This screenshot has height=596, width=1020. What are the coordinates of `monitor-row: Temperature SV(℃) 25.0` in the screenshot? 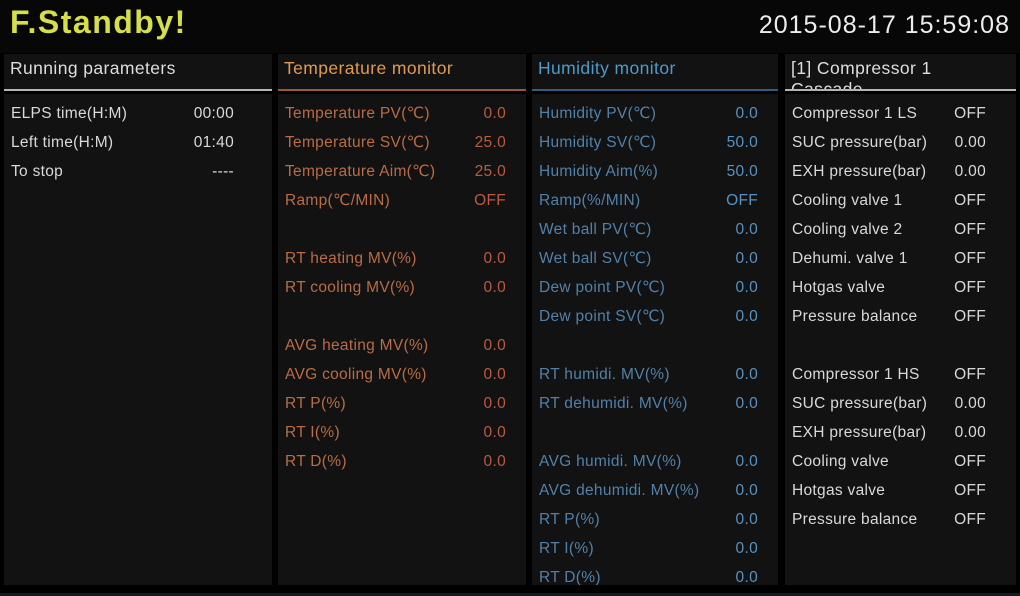 It's located at (402, 142).